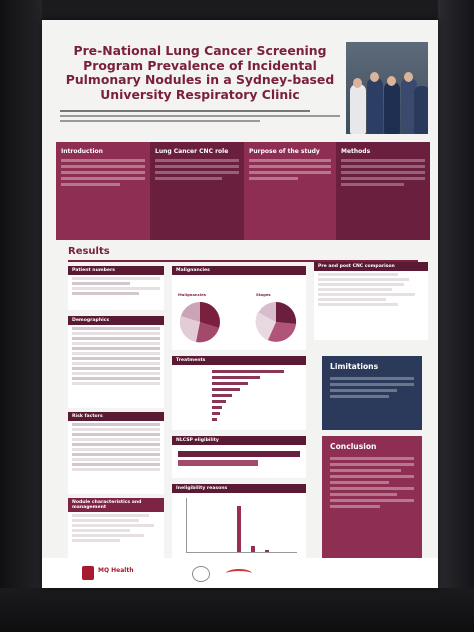  Describe the element at coordinates (116, 453) in the screenshot. I see `risk-factors-card: Risk factors` at that location.